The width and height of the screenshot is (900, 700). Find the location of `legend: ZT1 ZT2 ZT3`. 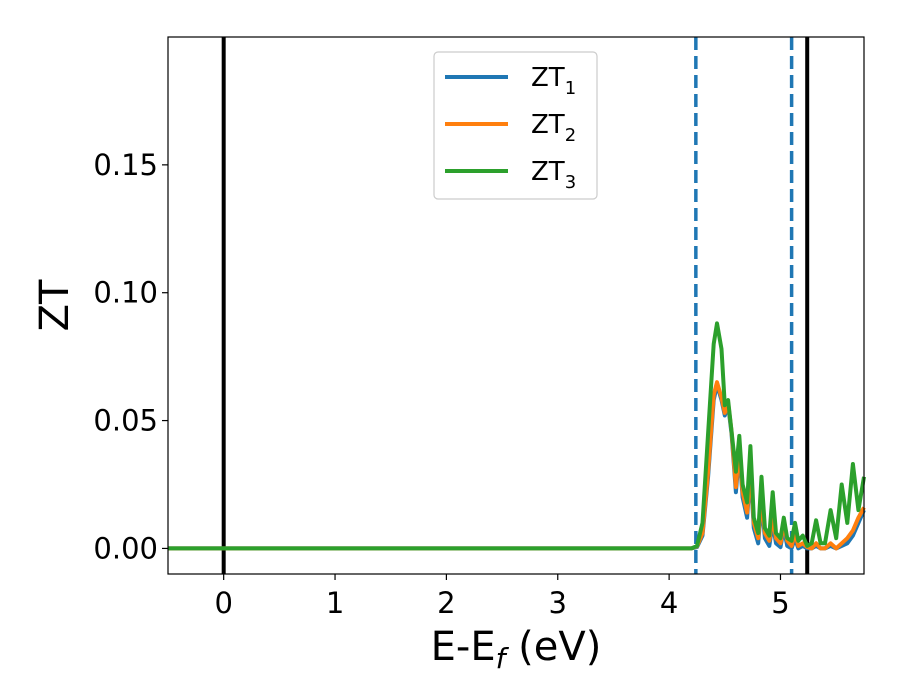

legend: ZT1 ZT2 ZT3 is located at coordinates (515, 125).